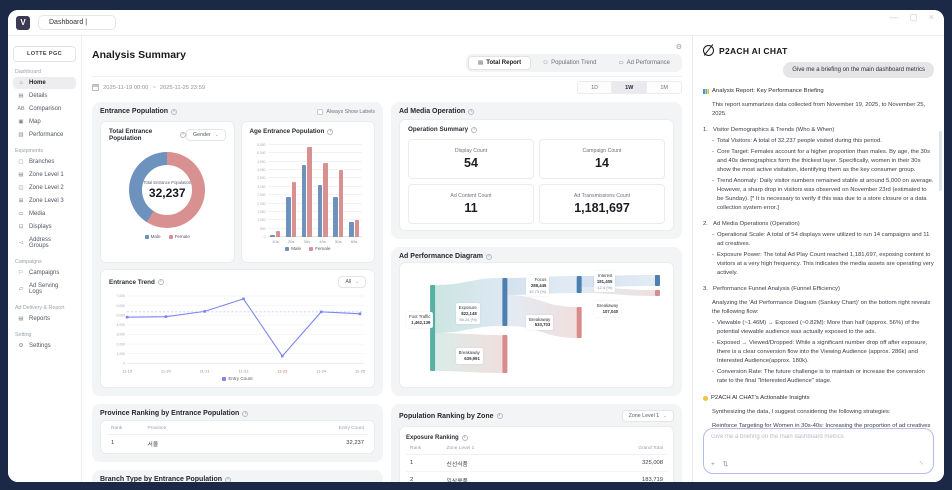 The image size is (952, 490). Describe the element at coordinates (322, 241) in the screenshot. I see `x-tick: 40s` at that location.